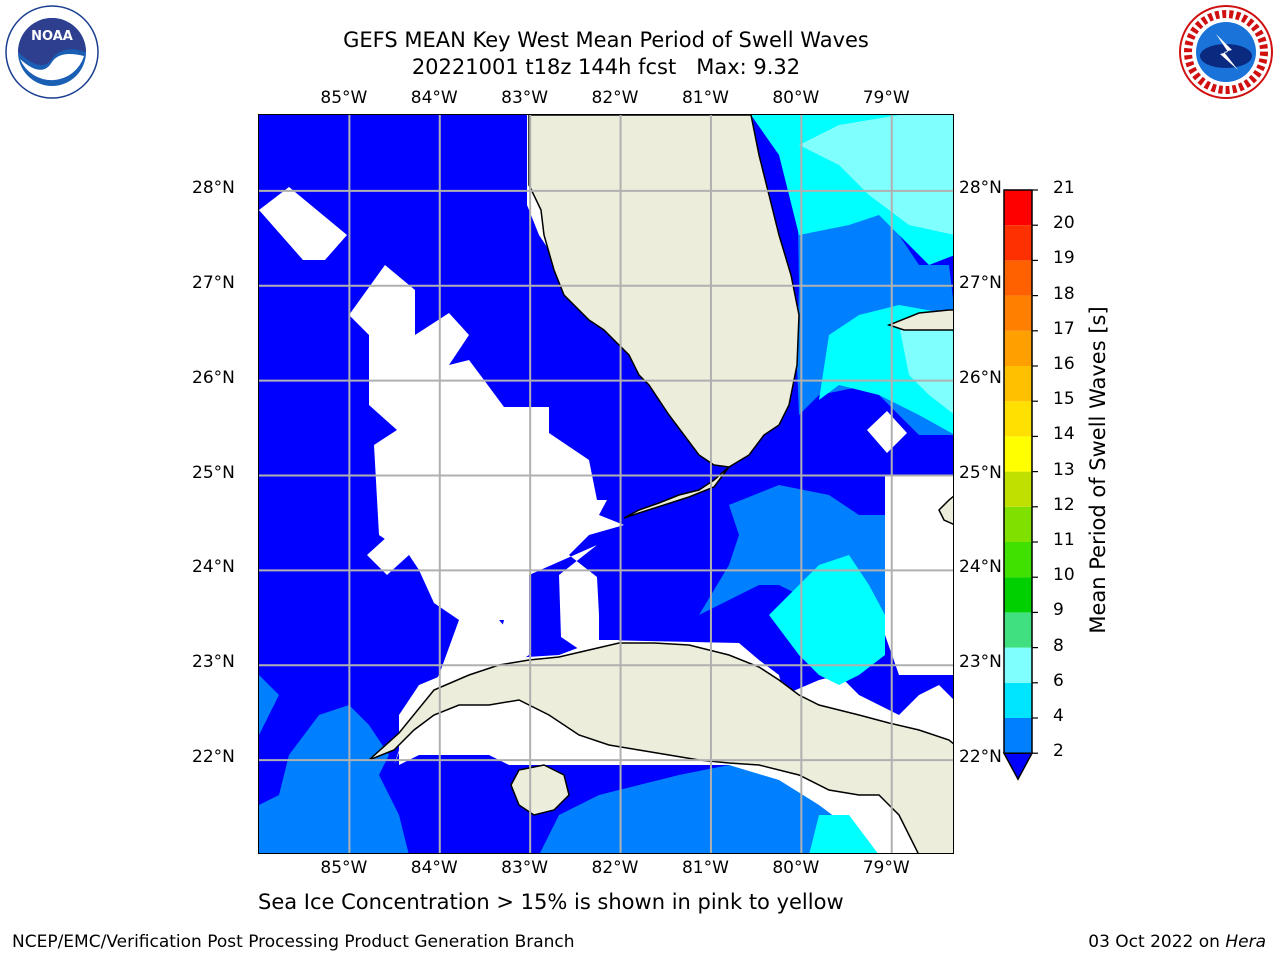 The image size is (1280, 960). I want to click on nodata-east-box, so click(919, 575).